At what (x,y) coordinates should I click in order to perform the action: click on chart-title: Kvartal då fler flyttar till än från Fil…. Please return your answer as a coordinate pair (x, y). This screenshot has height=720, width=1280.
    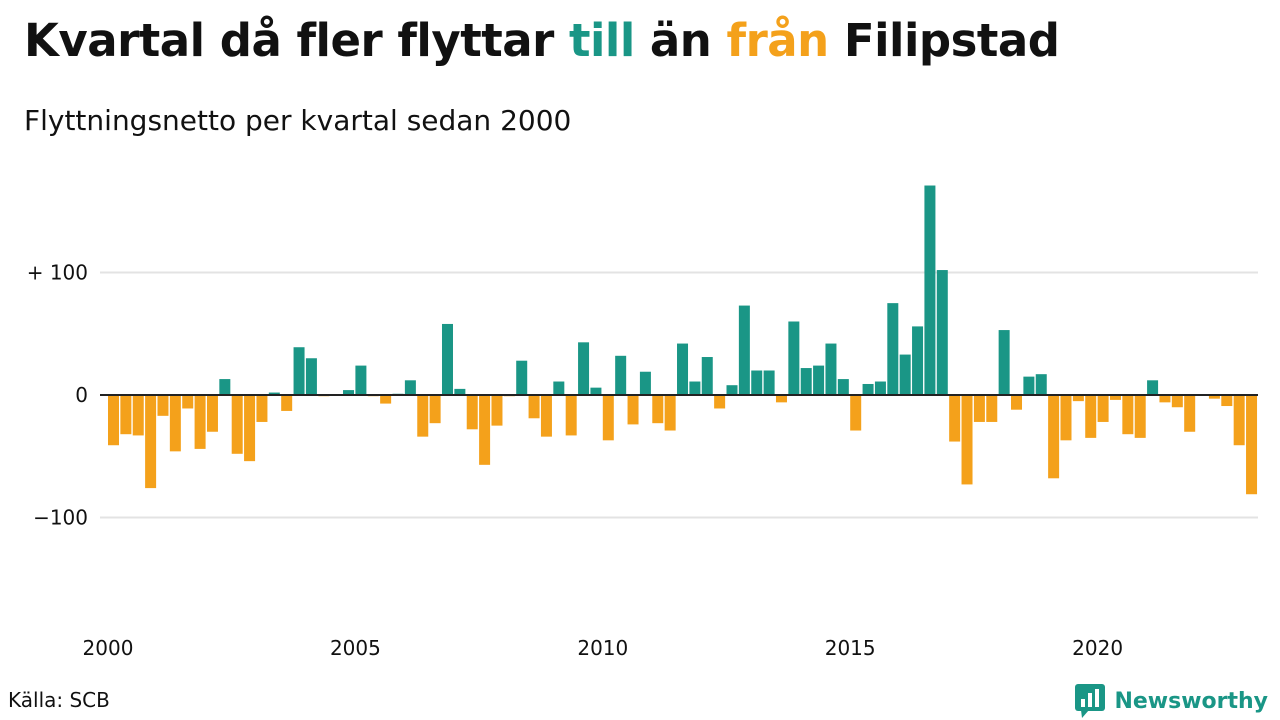
    Looking at the image, I should click on (542, 40).